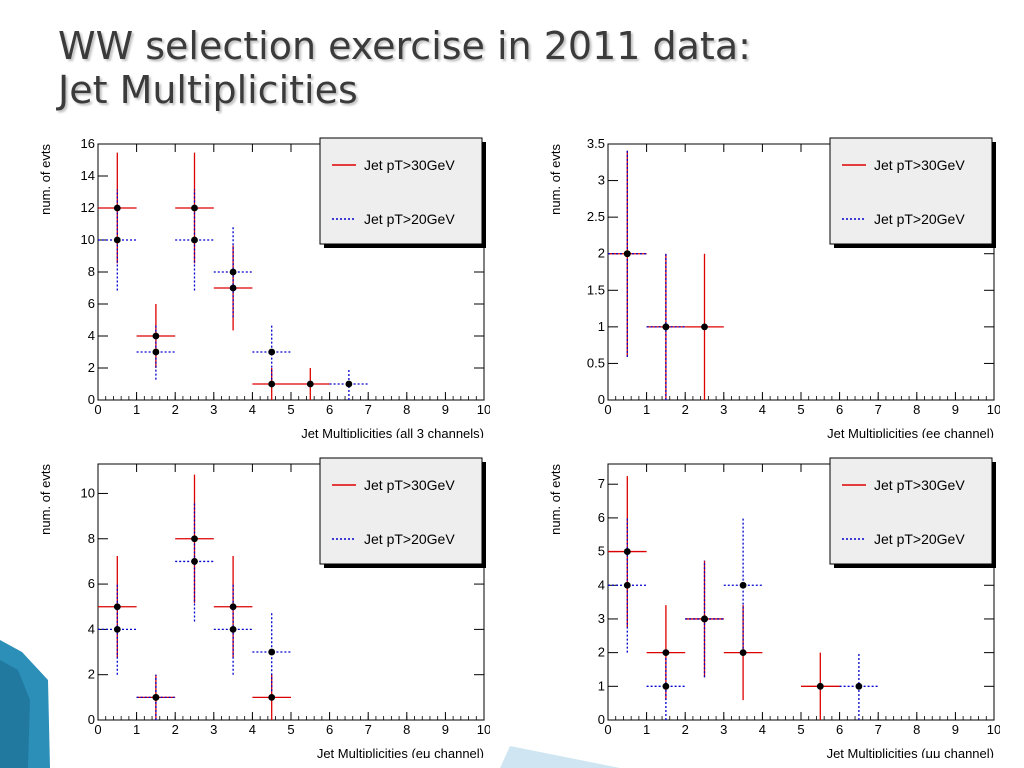 The height and width of the screenshot is (768, 1024). Describe the element at coordinates (596, 362) in the screenshot. I see `y-tick-label: 0.5` at that location.